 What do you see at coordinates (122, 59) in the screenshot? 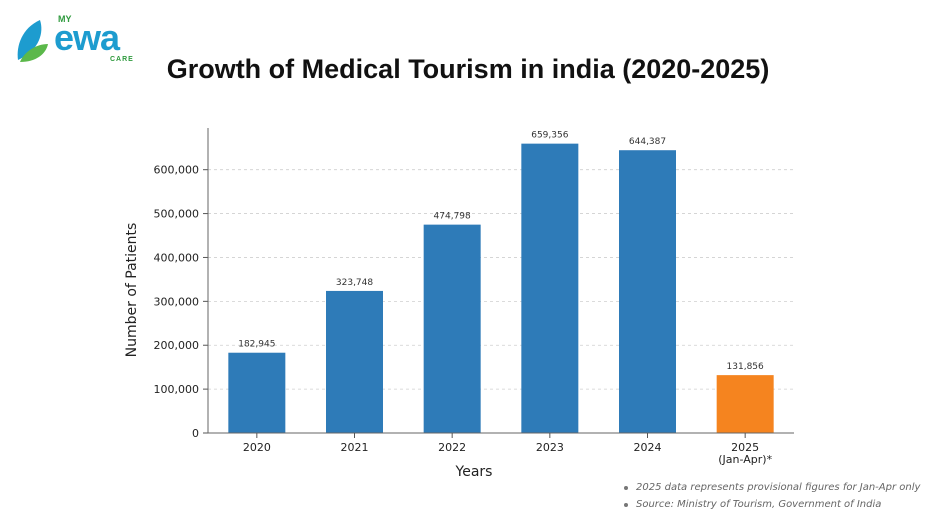
I see `logo-care-text: CARE` at bounding box center [122, 59].